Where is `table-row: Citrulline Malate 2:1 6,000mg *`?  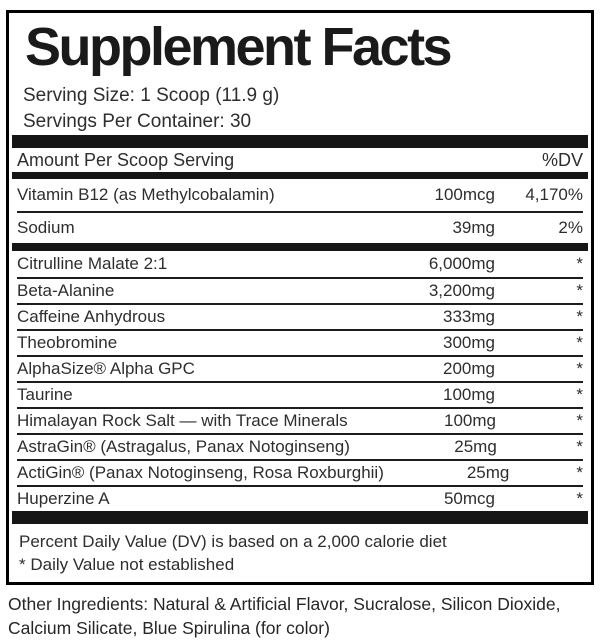
table-row: Citrulline Malate 2:1 6,000mg * is located at coordinates (300, 264).